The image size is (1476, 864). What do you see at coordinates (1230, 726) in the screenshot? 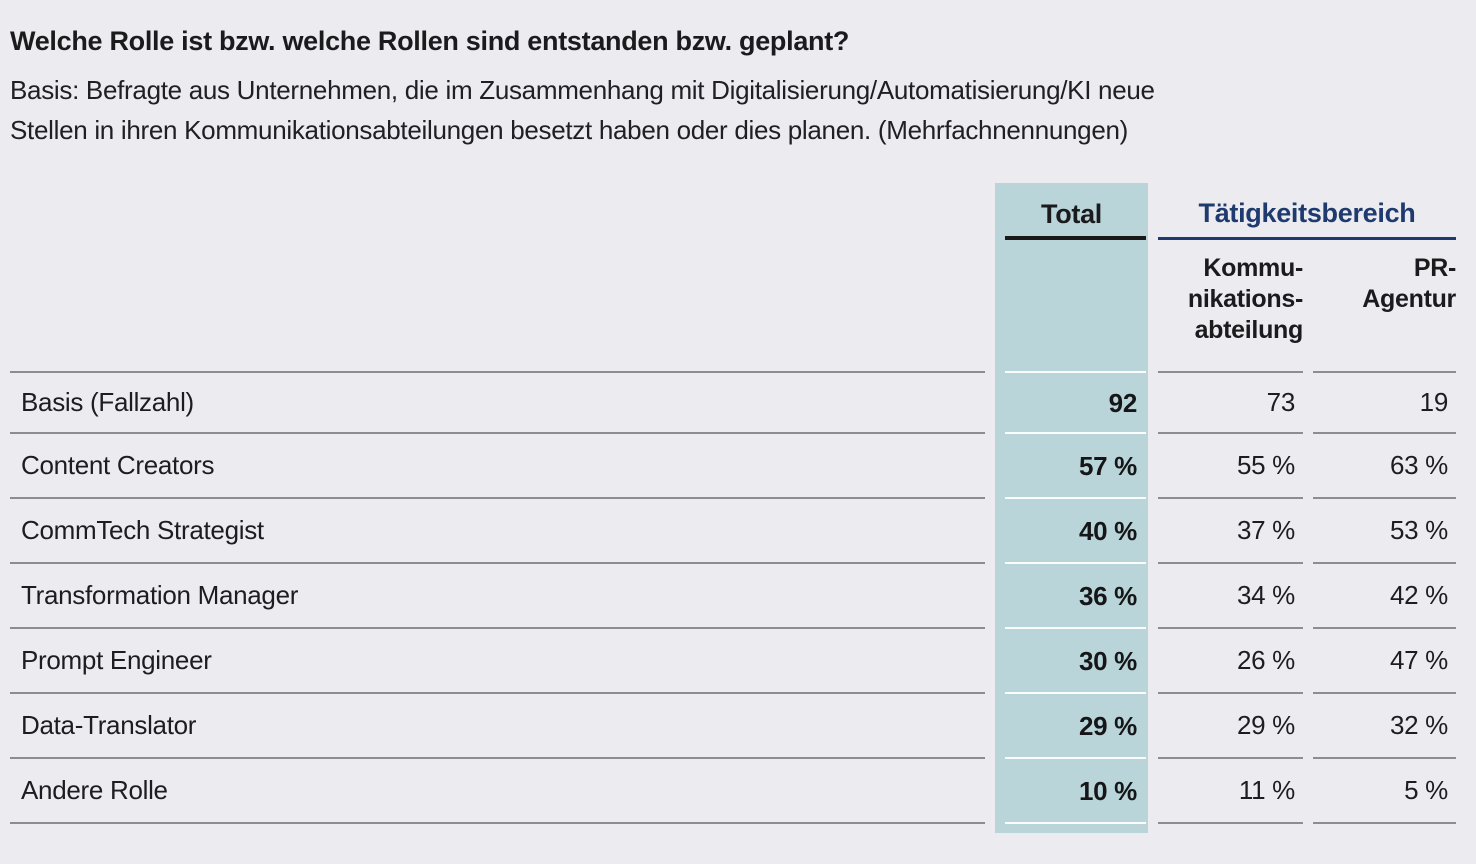
I see `kommunikationsabteilung-value: 29 %` at bounding box center [1230, 726].